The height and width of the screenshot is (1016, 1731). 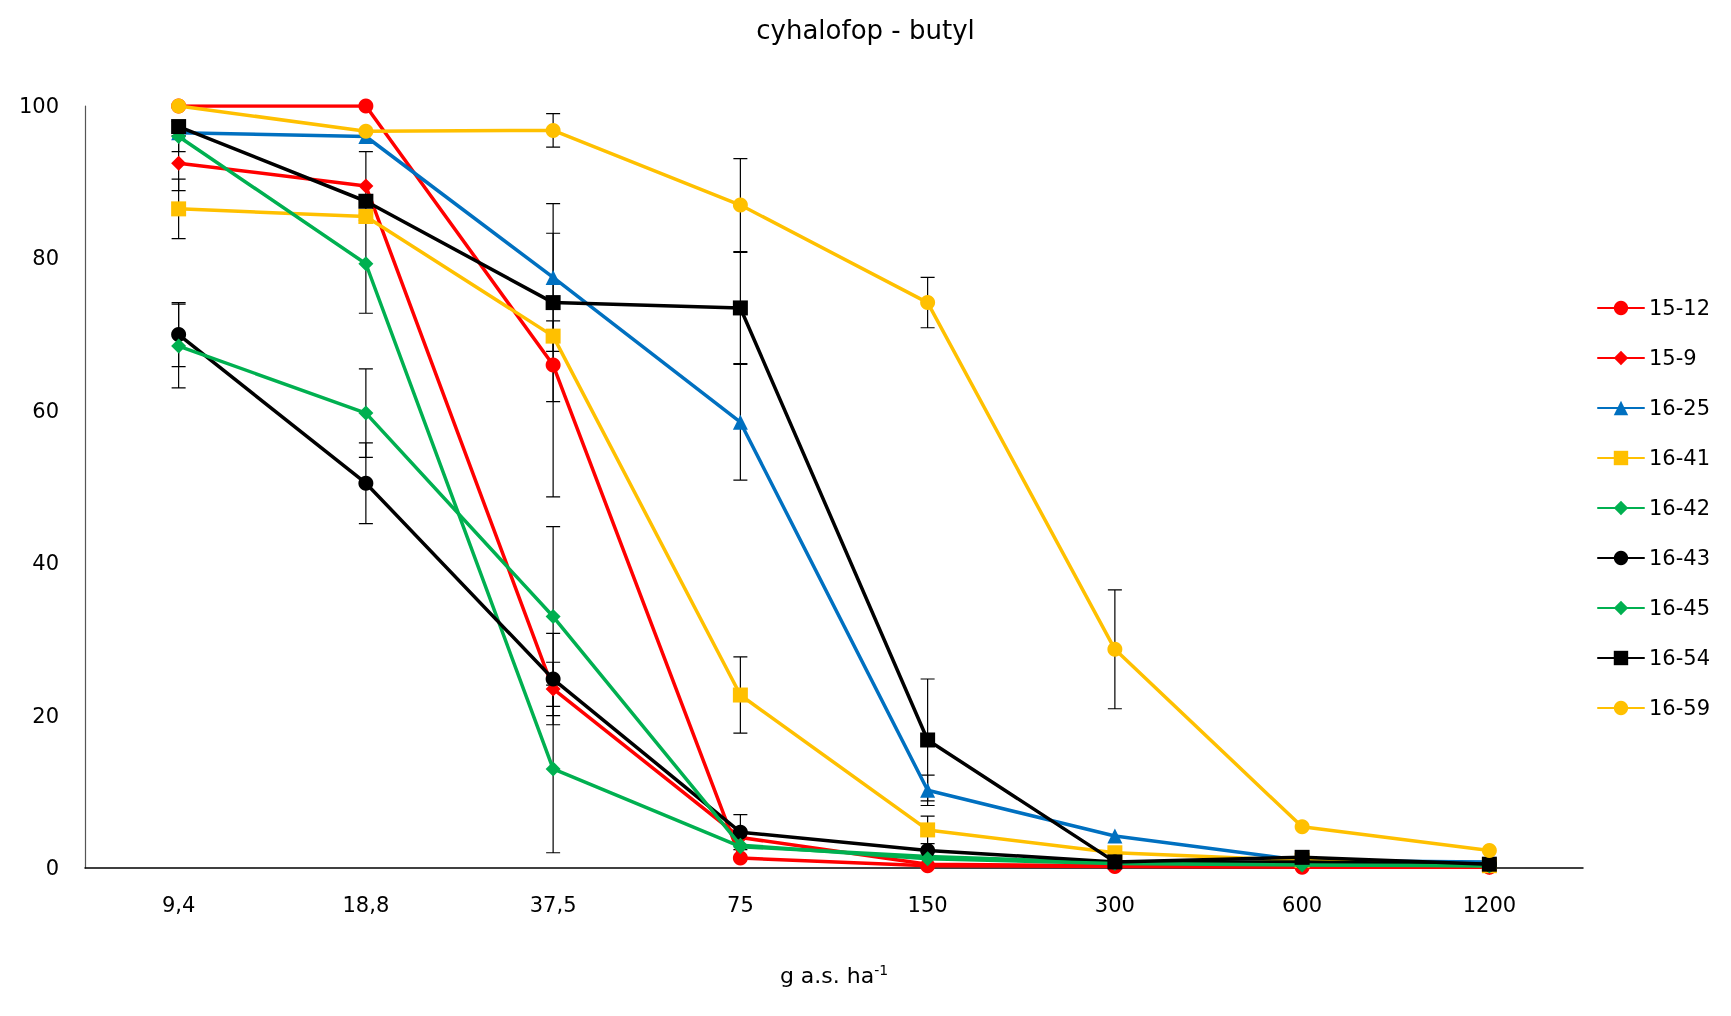 What do you see at coordinates (1679, 658) in the screenshot?
I see `legend-label: 16-54` at bounding box center [1679, 658].